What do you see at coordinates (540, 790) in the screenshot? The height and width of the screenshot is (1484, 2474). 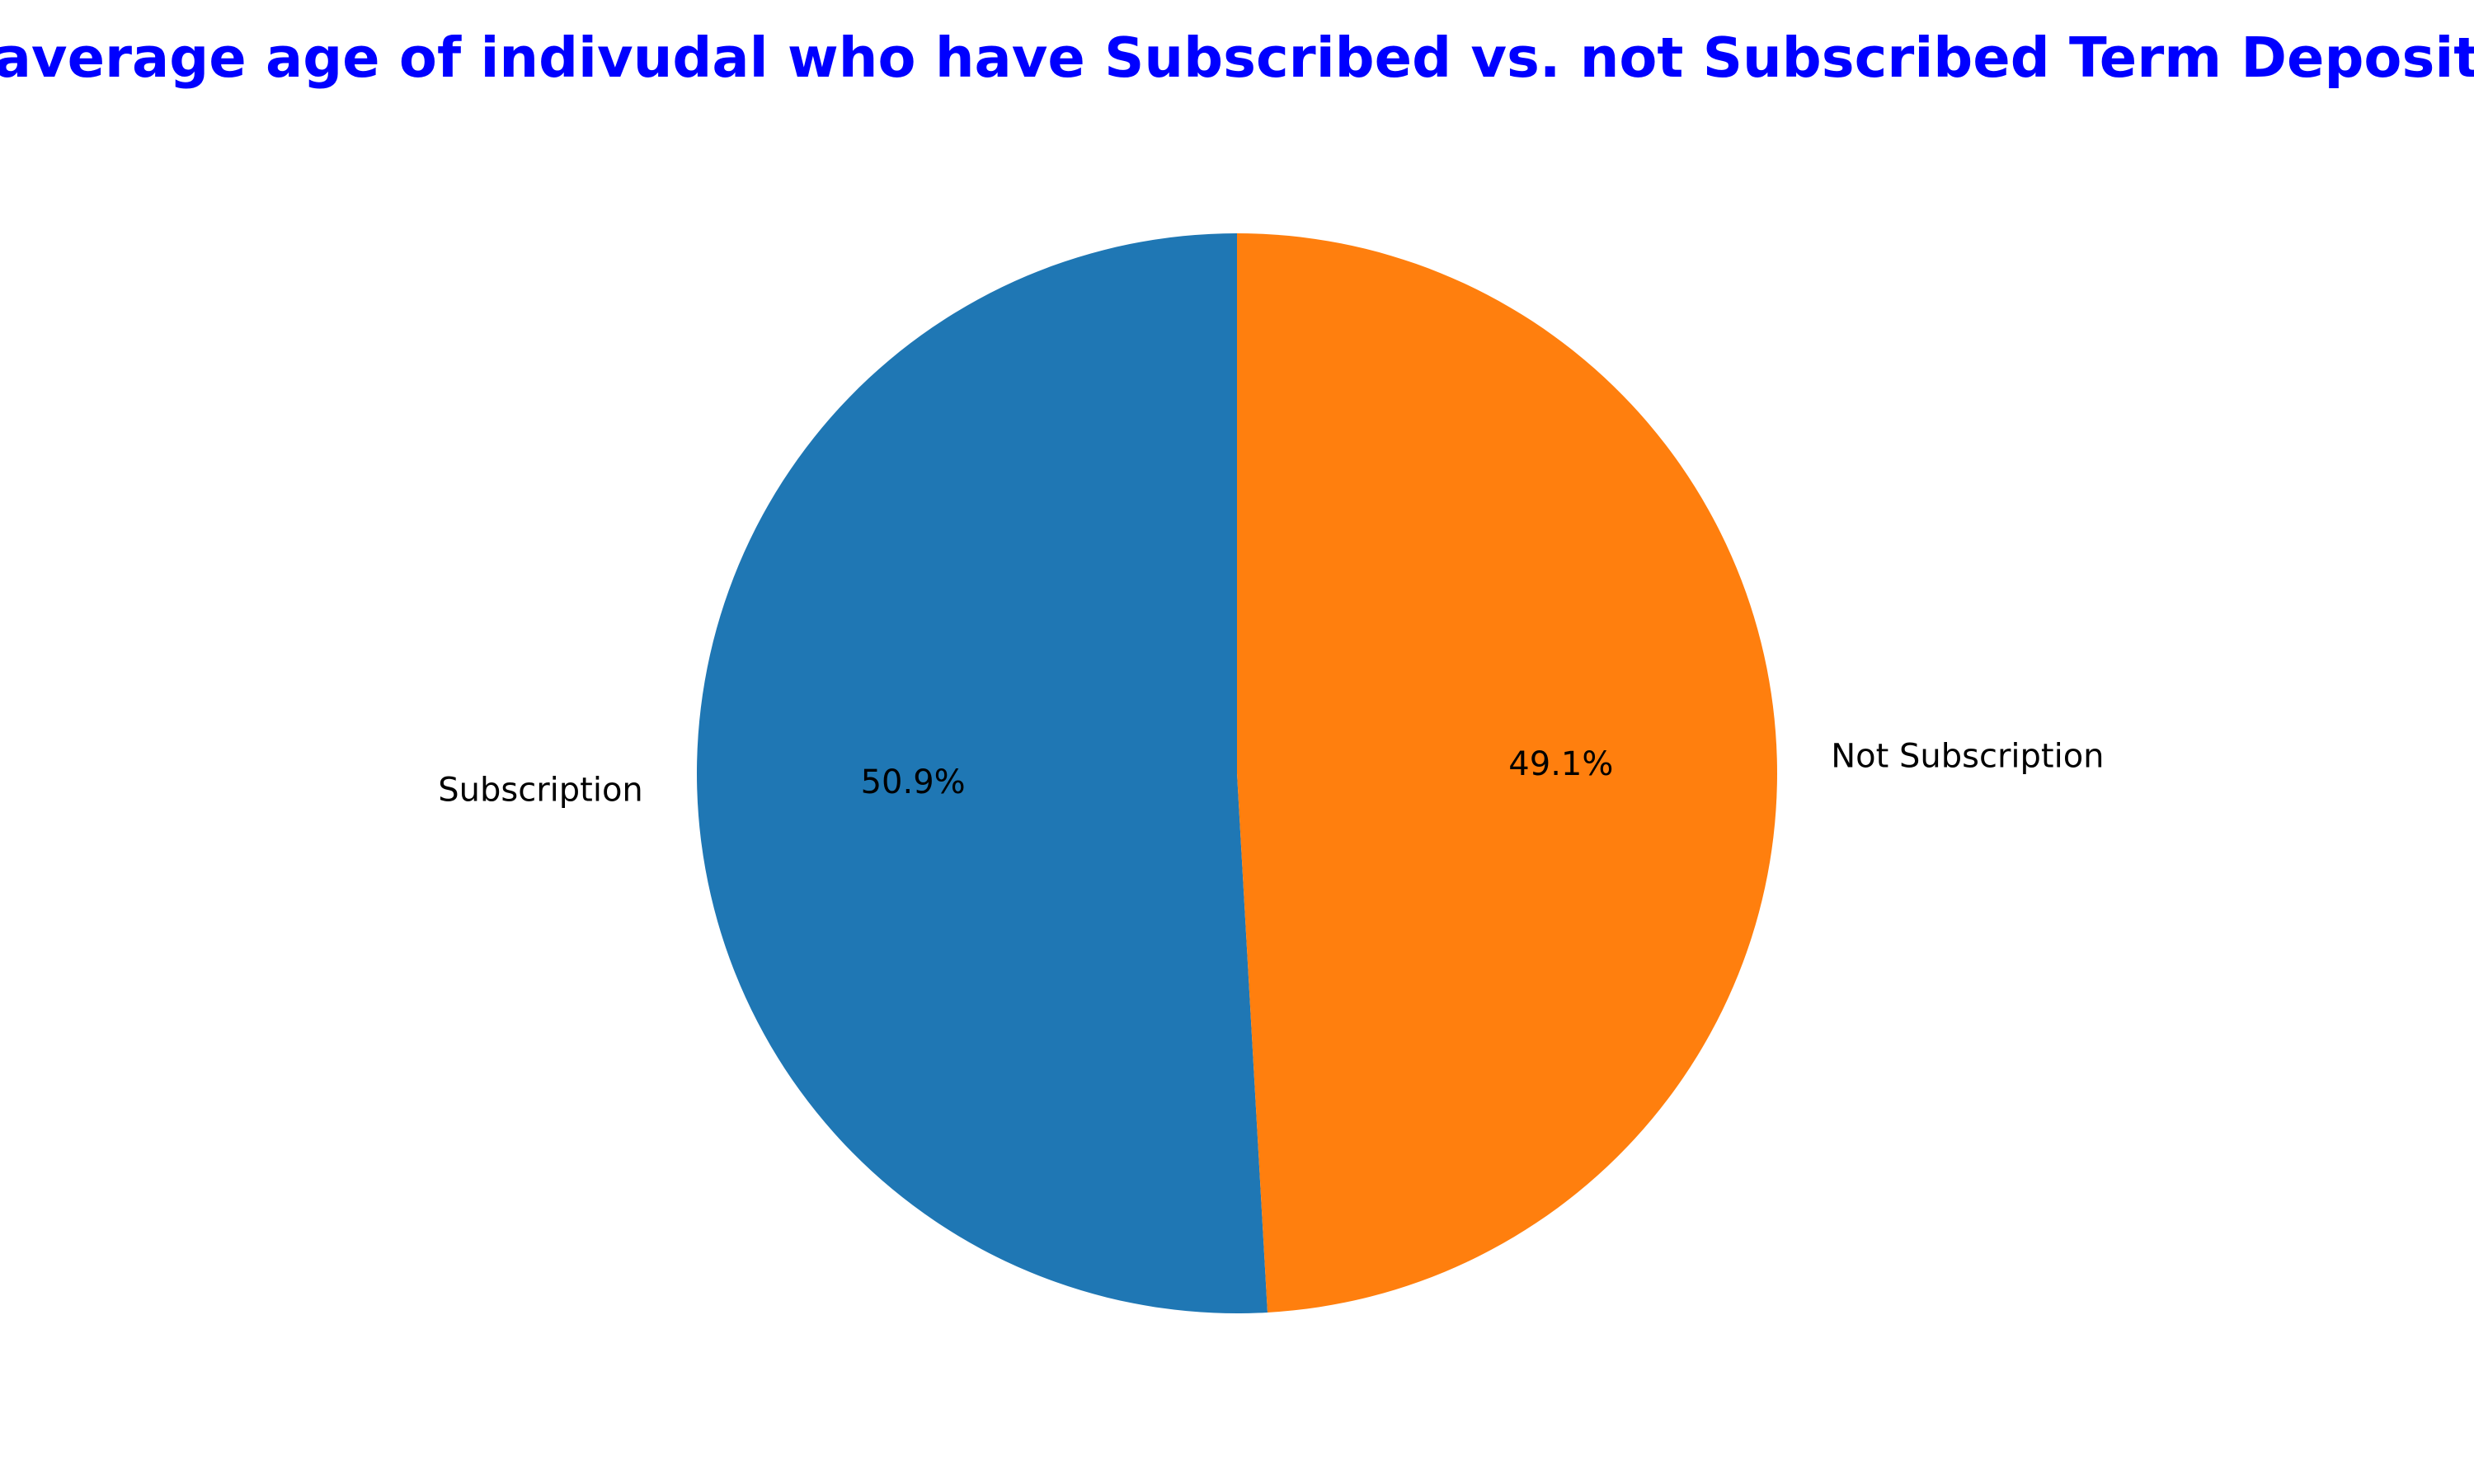 I see `slice-label: Subscription` at bounding box center [540, 790].